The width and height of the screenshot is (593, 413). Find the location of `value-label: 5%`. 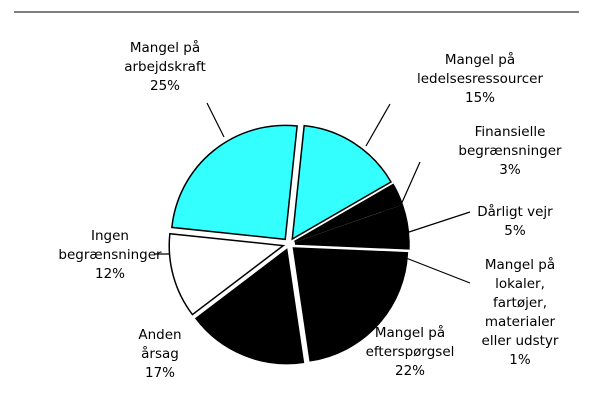

value-label: 5% is located at coordinates (515, 231).